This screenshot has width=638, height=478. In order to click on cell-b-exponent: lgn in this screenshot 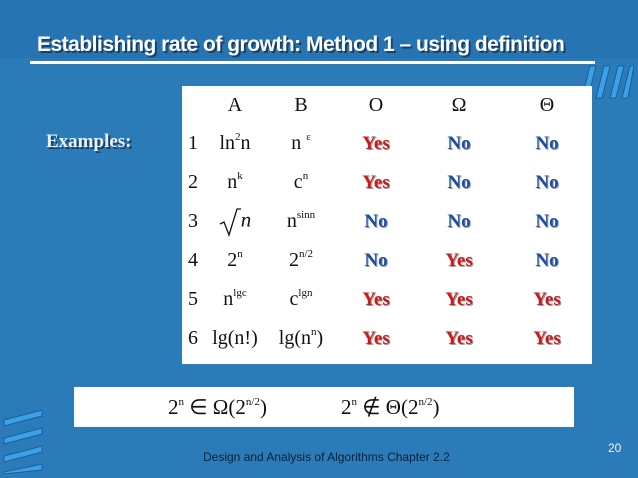, I will do `click(305, 293)`.